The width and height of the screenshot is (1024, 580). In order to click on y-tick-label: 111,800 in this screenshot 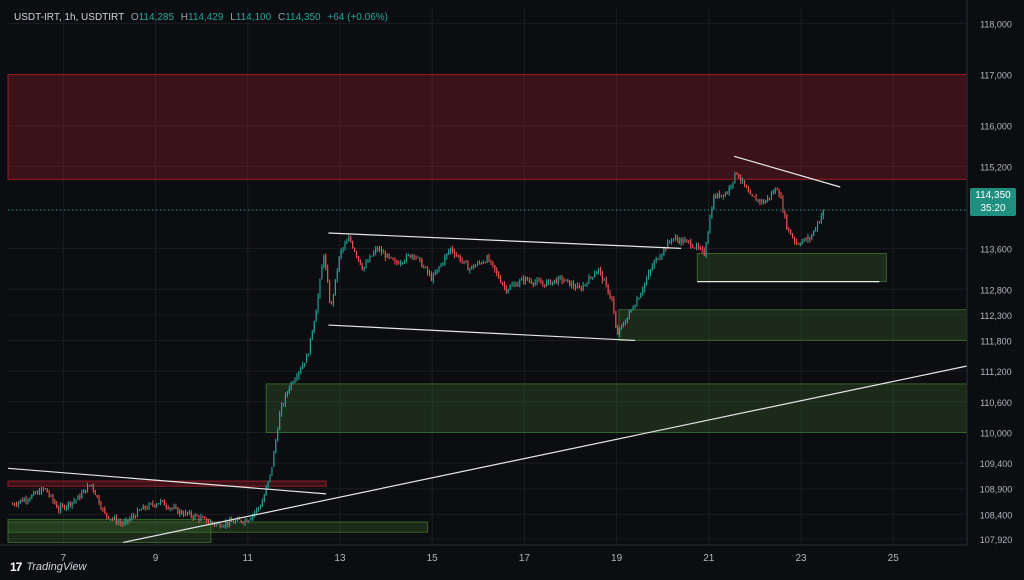, I will do `click(995, 341)`.